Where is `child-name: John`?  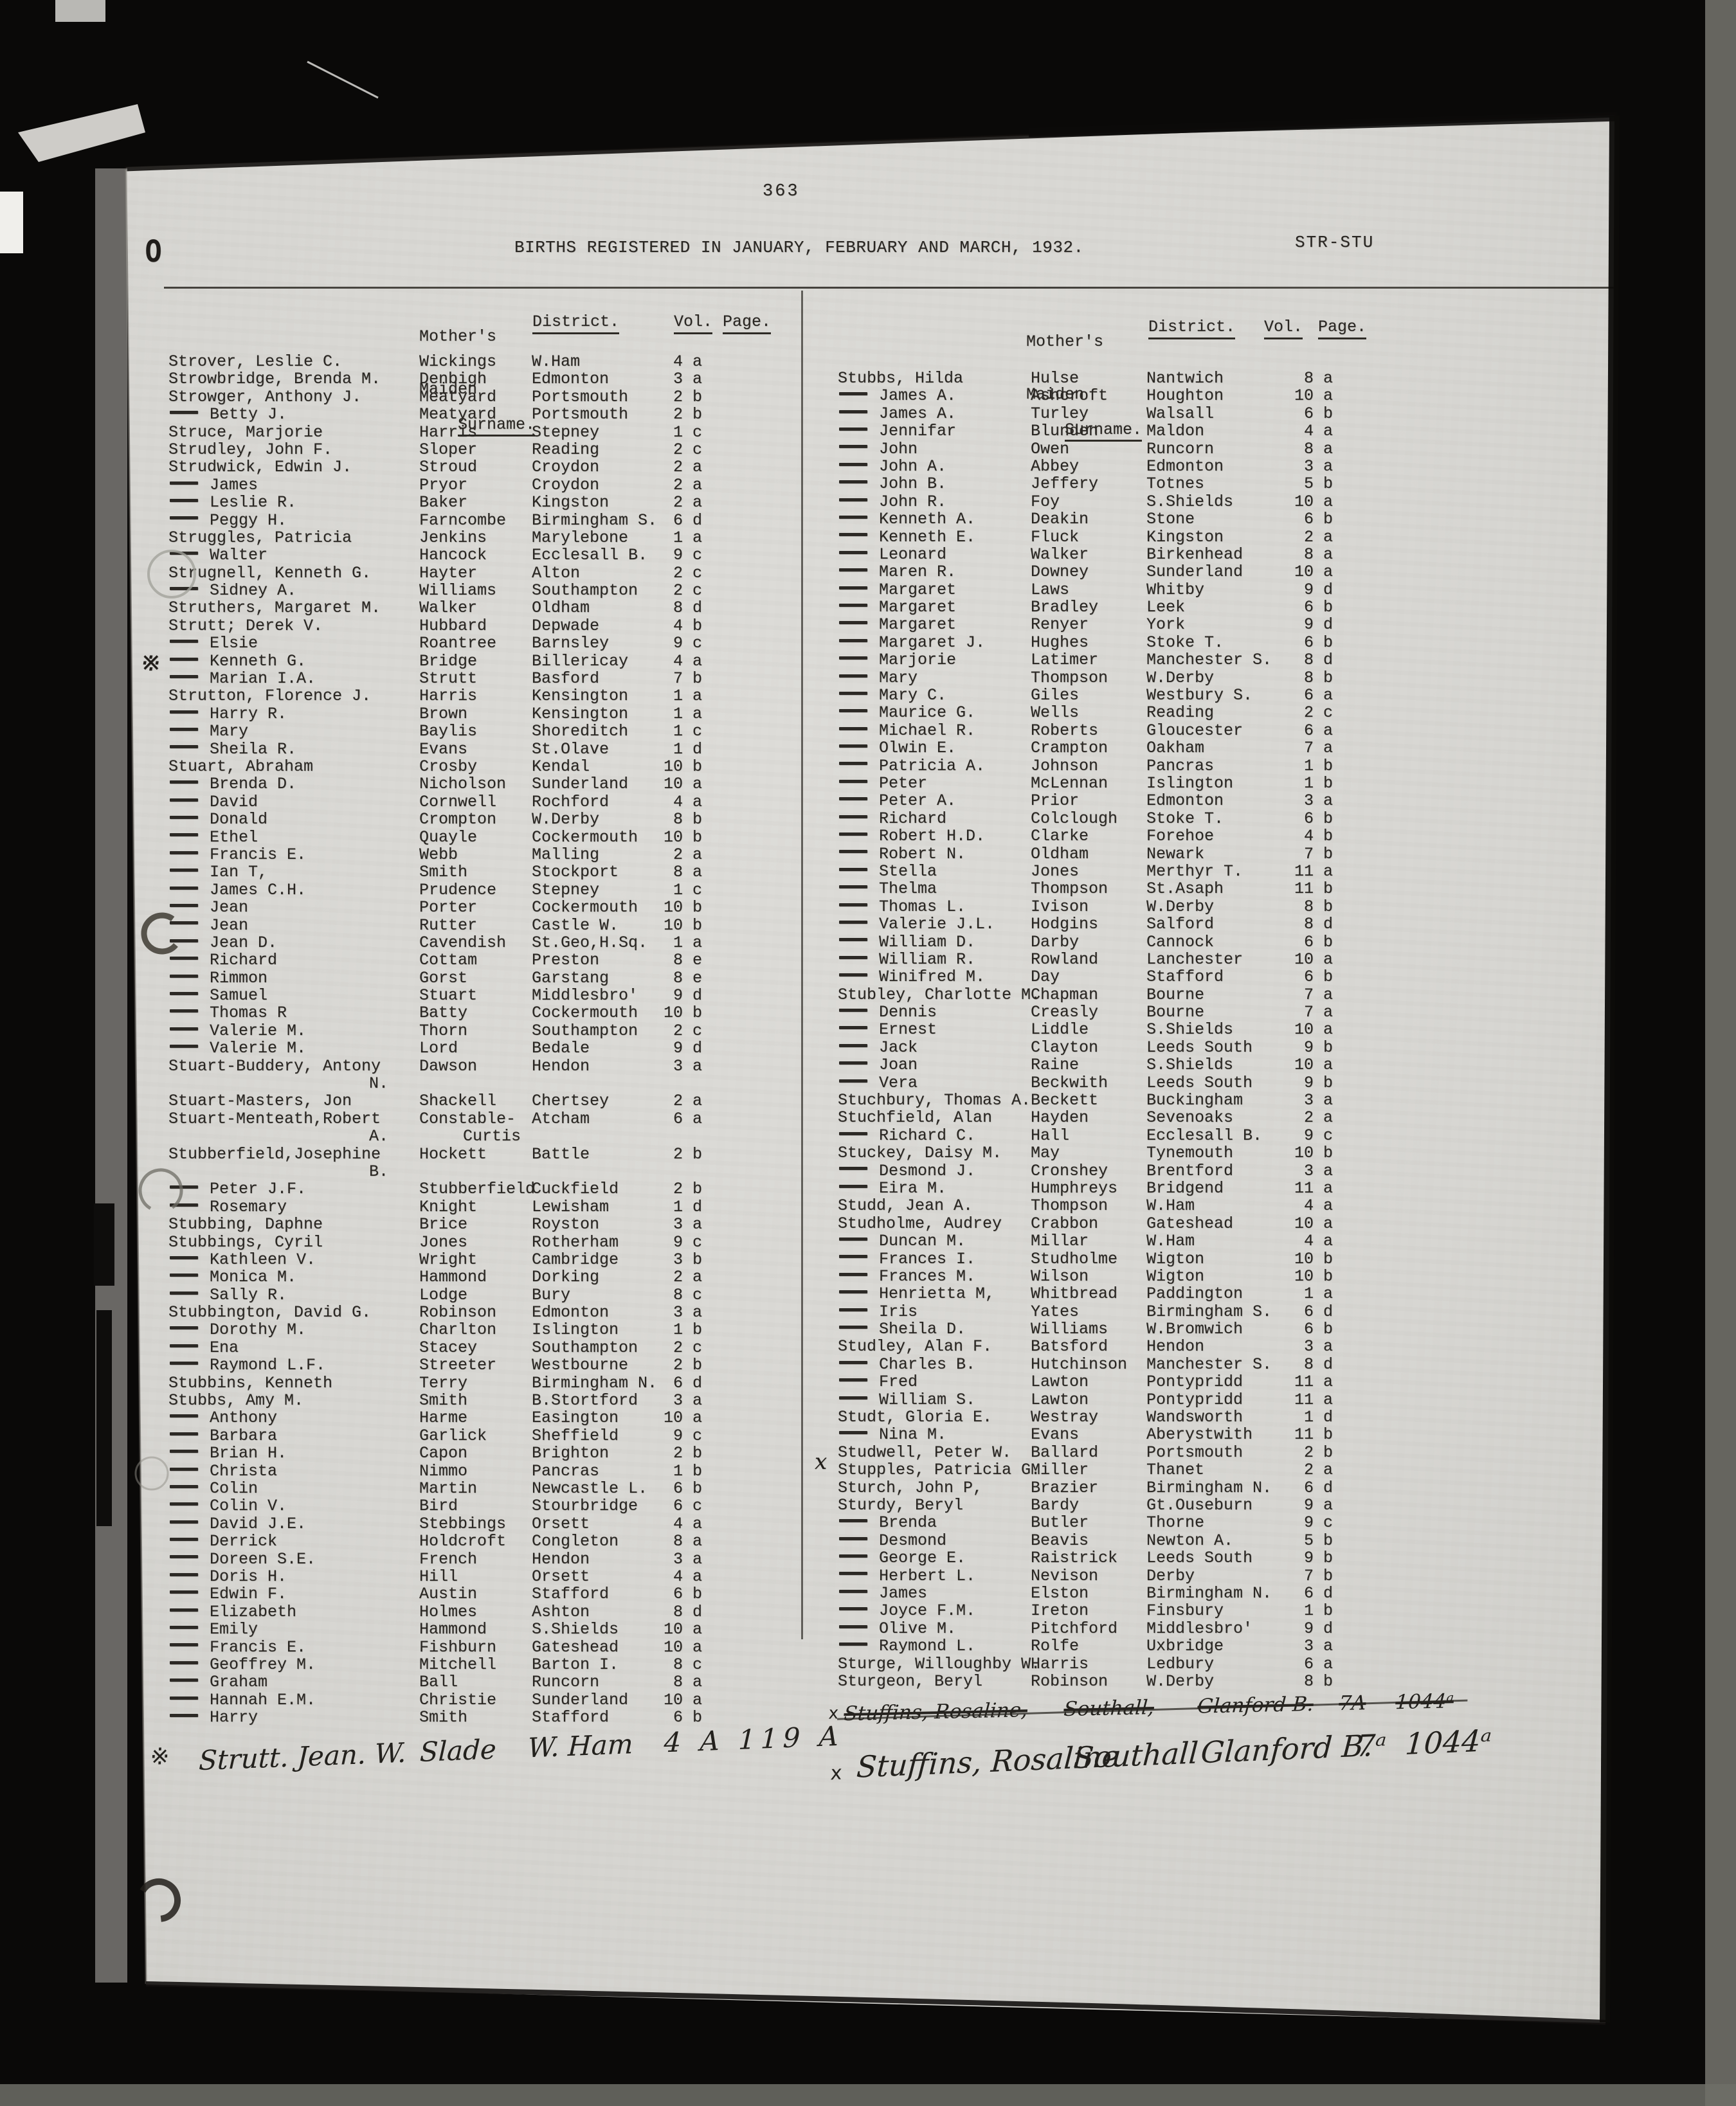
child-name: John is located at coordinates (934, 449).